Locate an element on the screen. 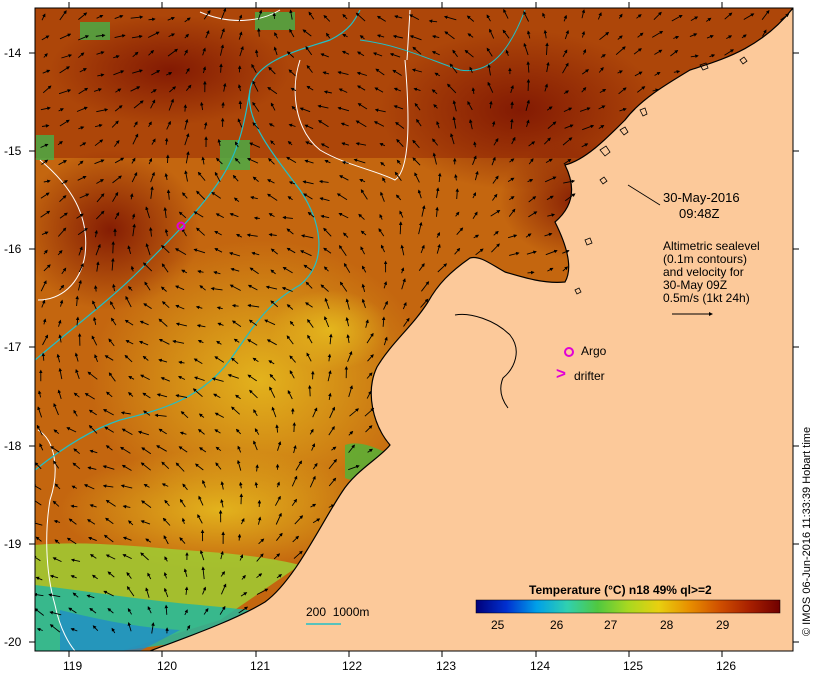  lon-label: 120 is located at coordinates (167, 666).